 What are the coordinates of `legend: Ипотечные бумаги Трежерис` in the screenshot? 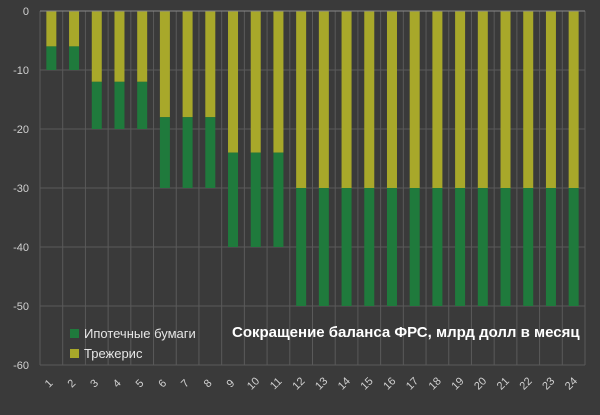 It's located at (133, 343).